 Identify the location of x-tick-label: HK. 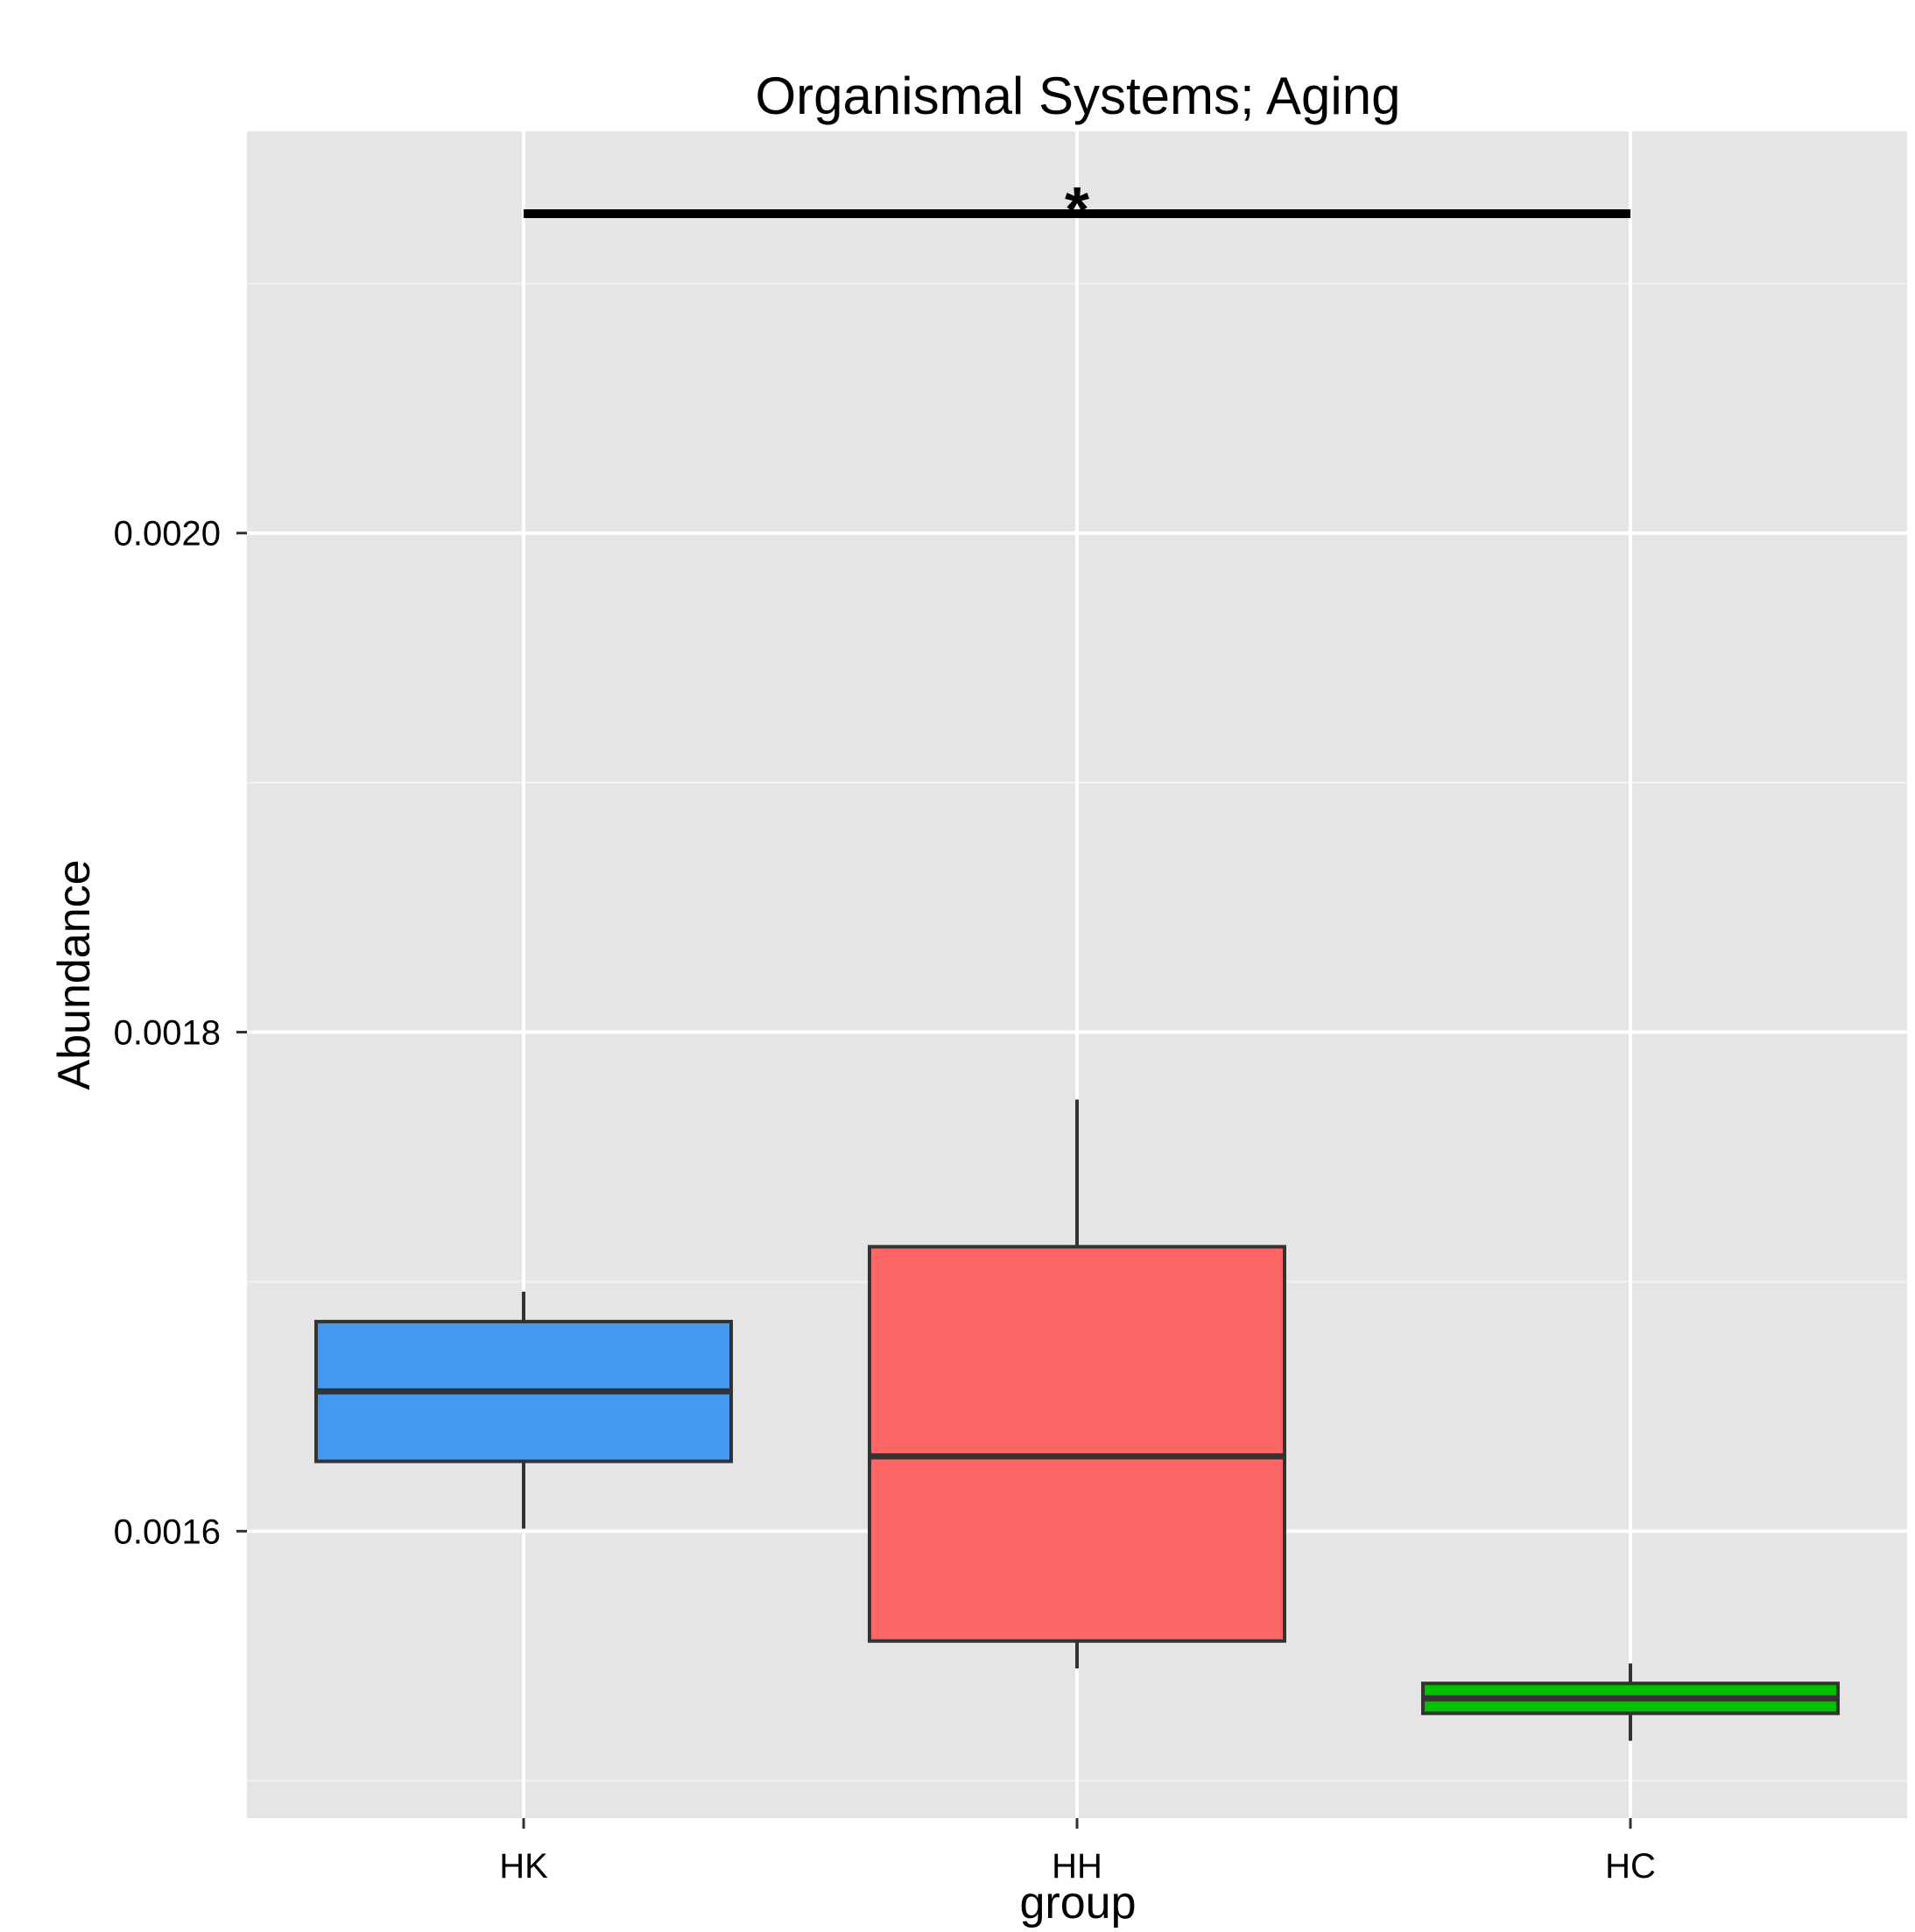
(523, 1866).